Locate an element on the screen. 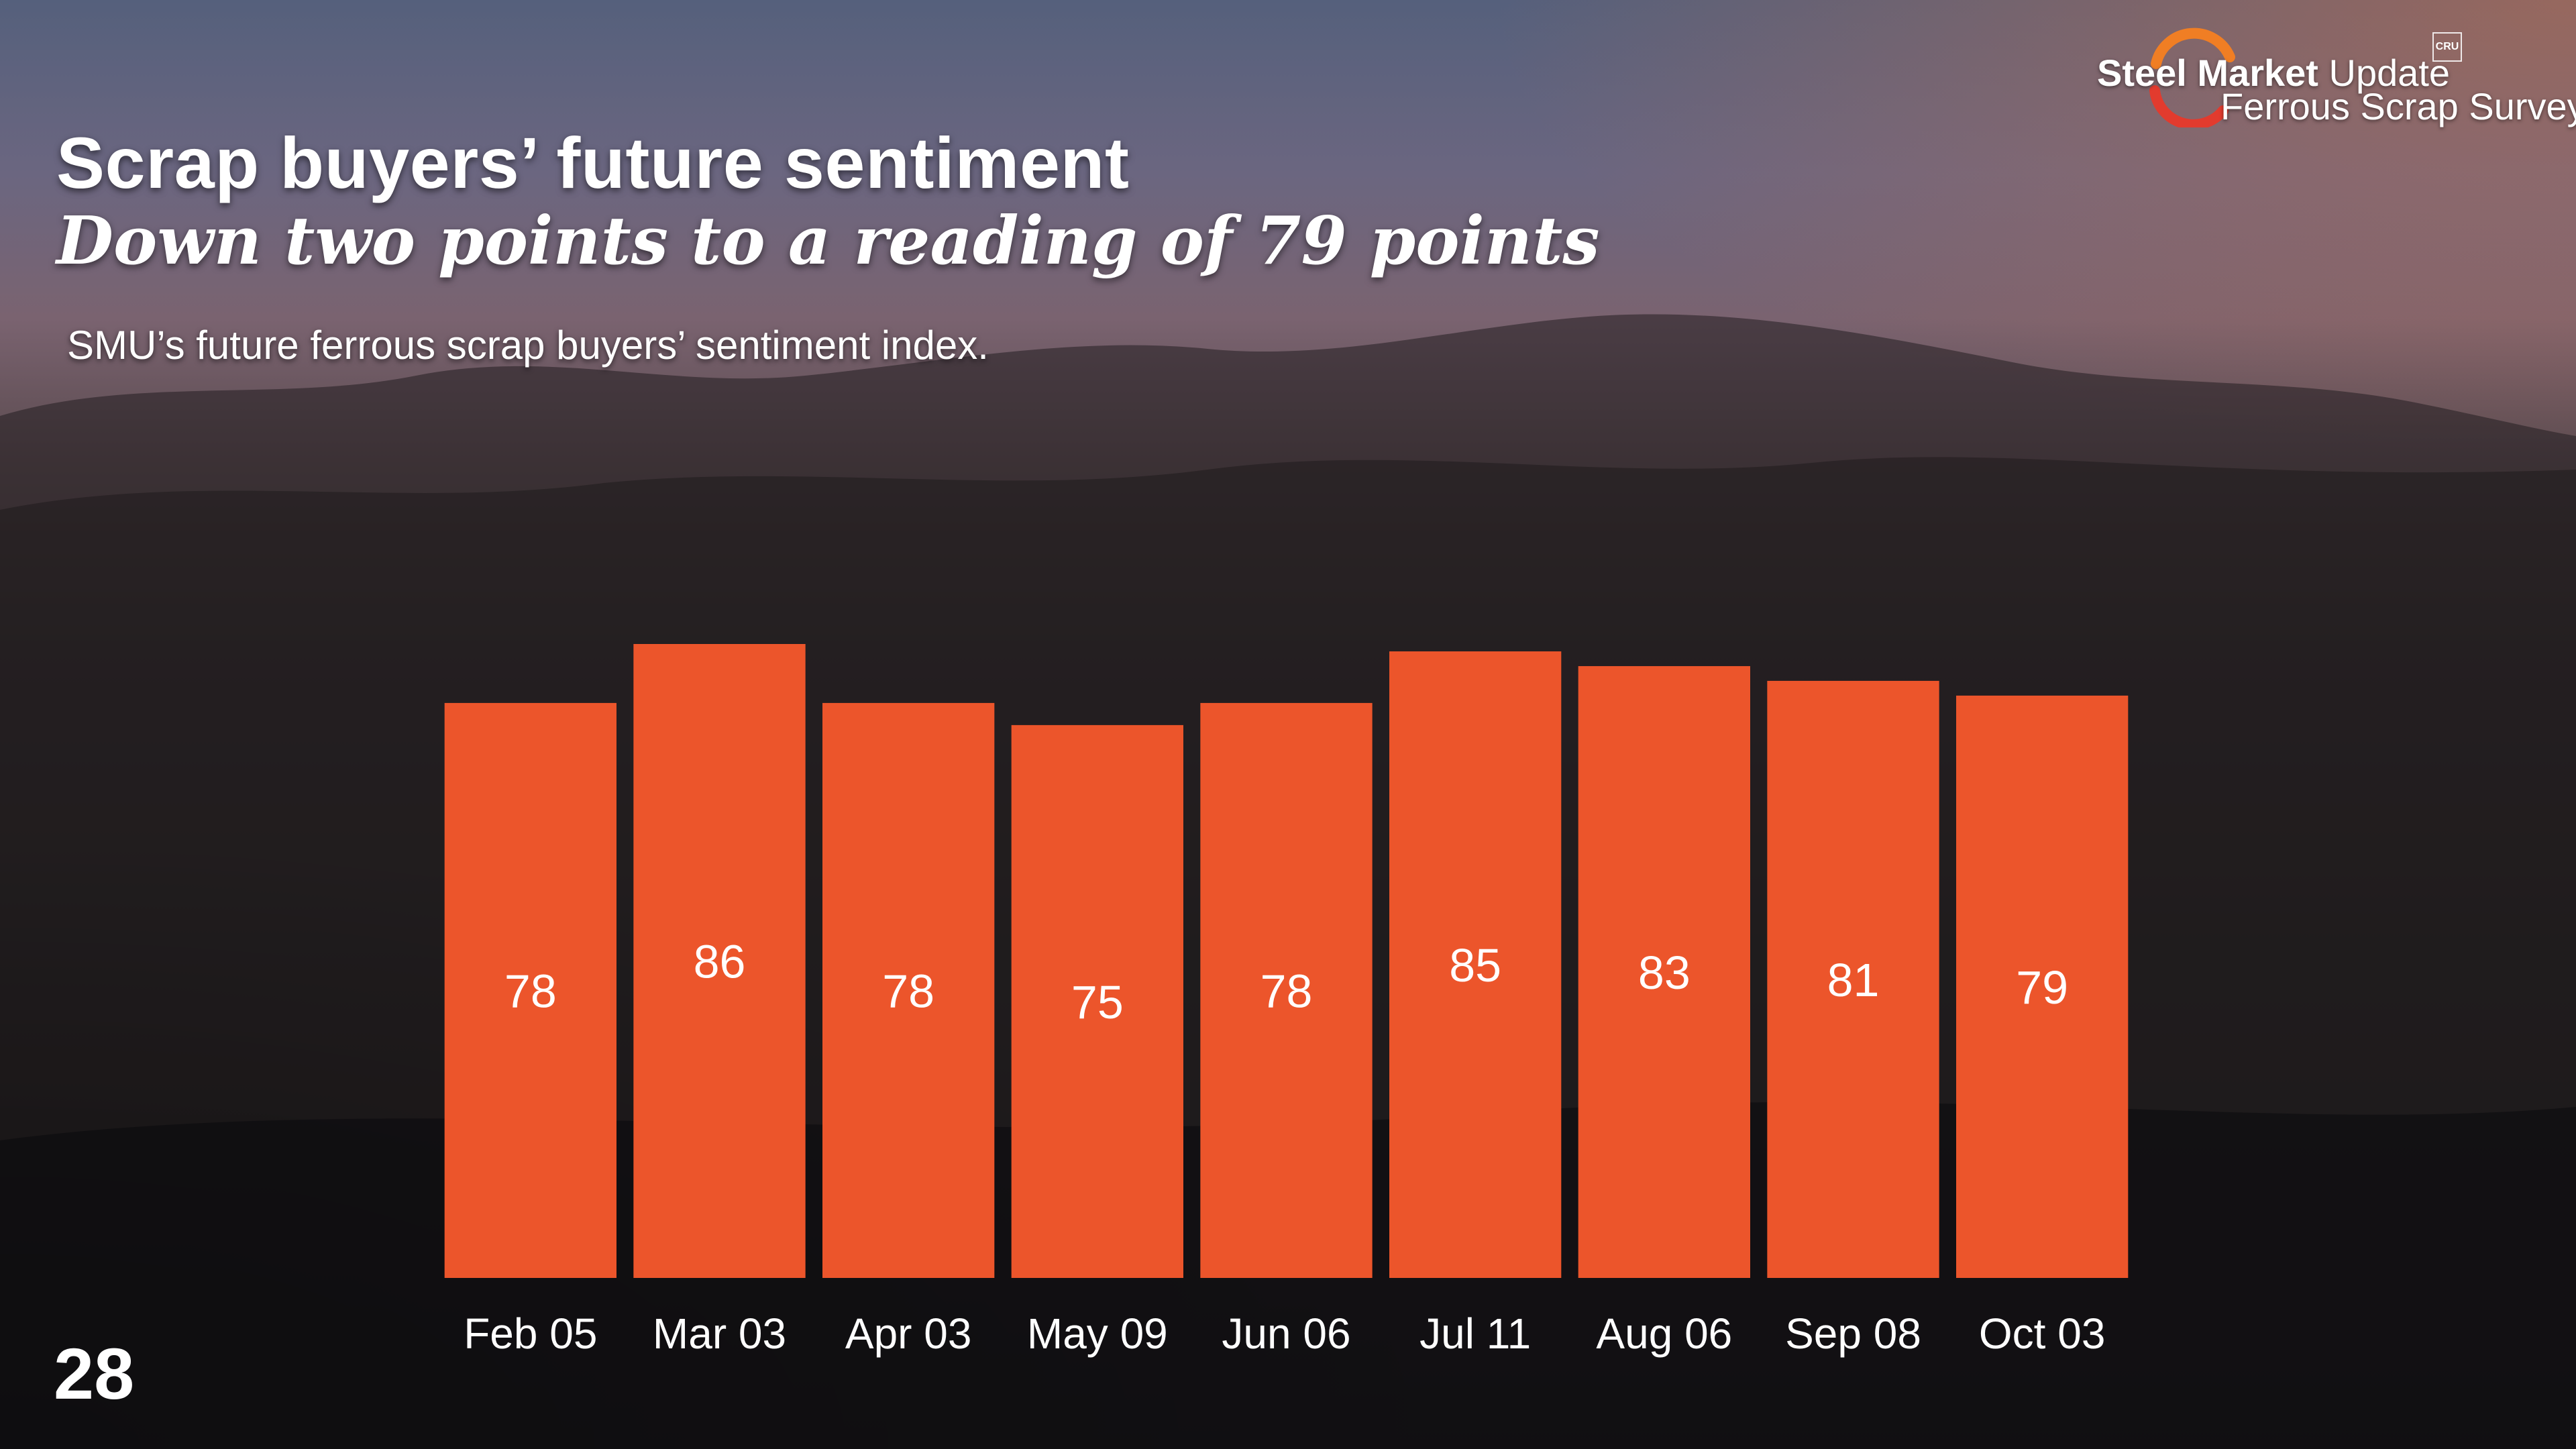 Image resolution: width=2576 pixels, height=1449 pixels. x-axis-tick-label: Jun 06 is located at coordinates (1286, 1333).